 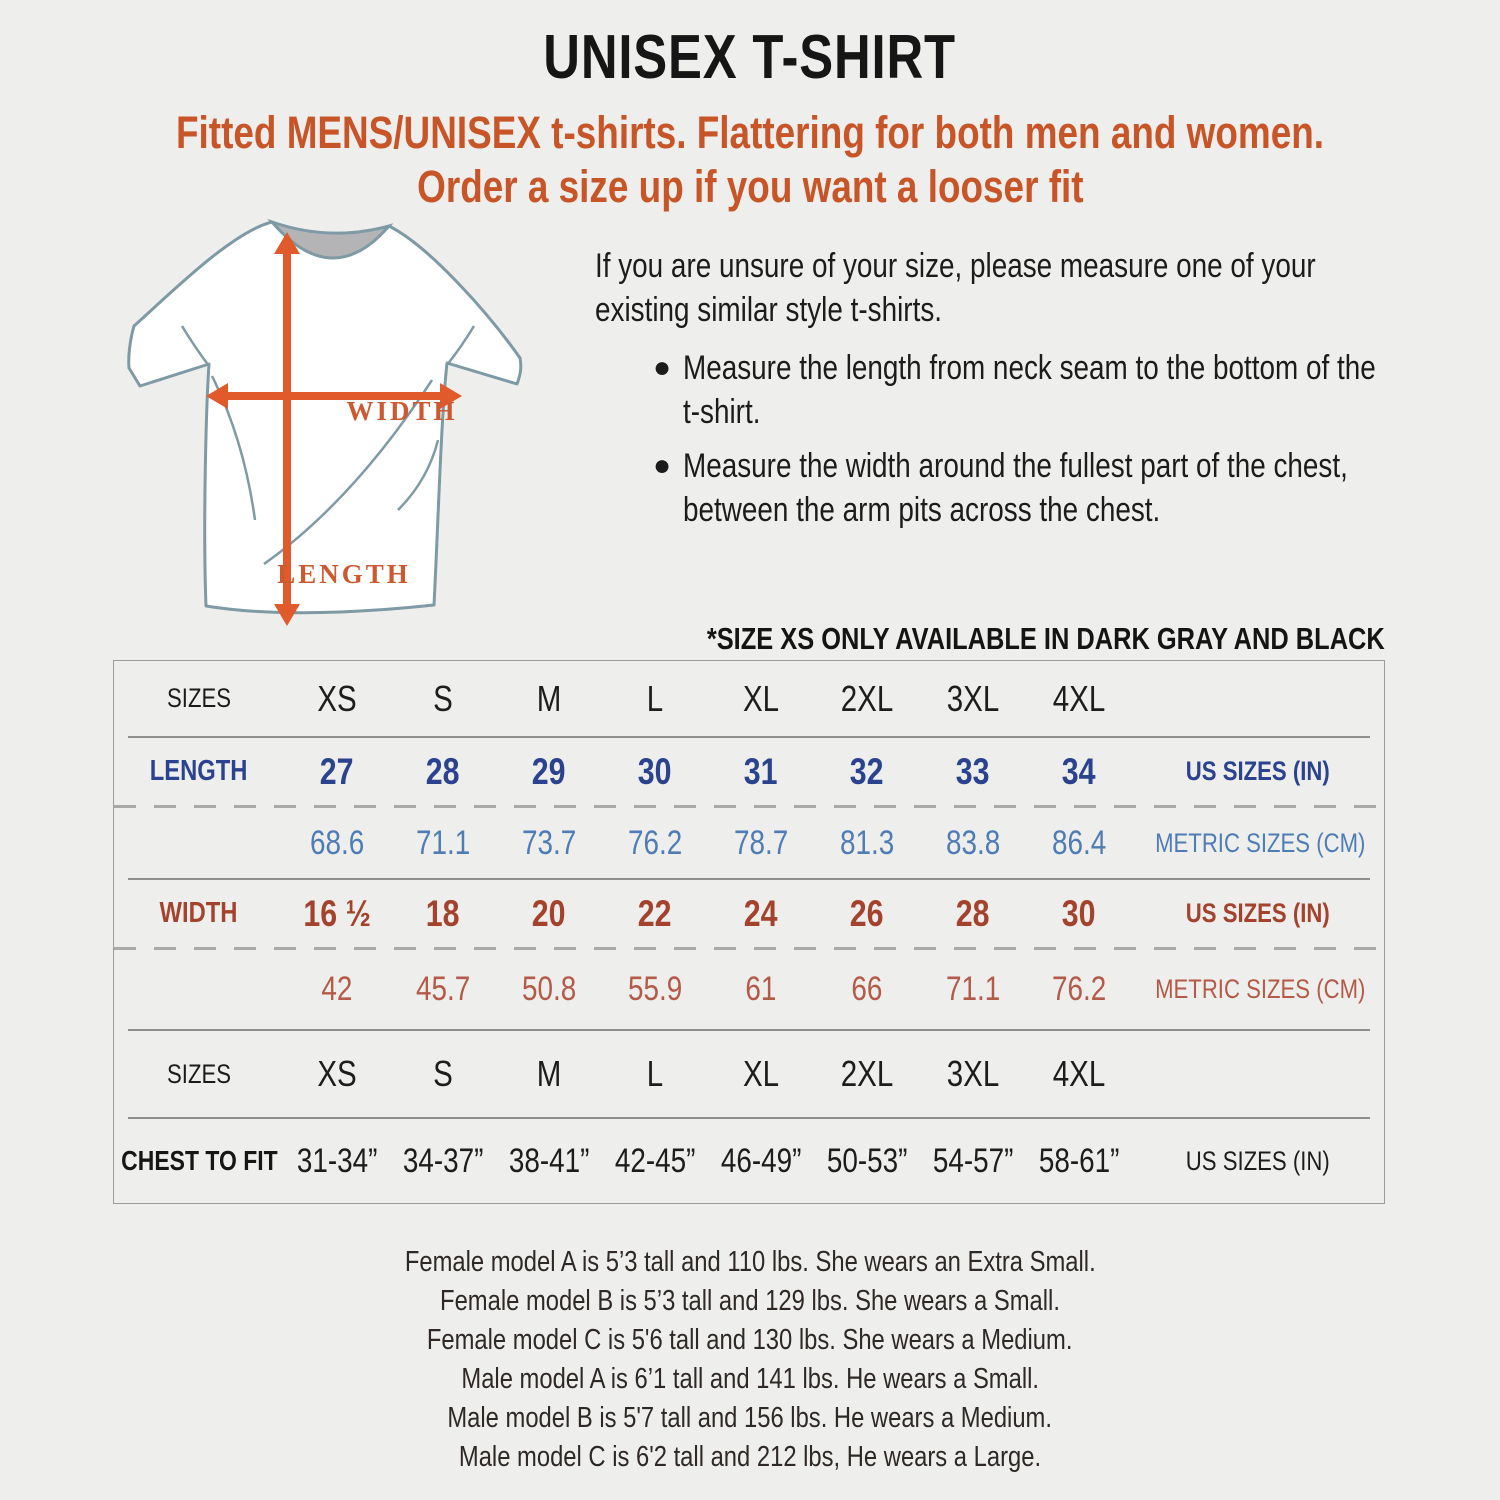 What do you see at coordinates (337, 771) in the screenshot?
I see `length-us-cell: 27` at bounding box center [337, 771].